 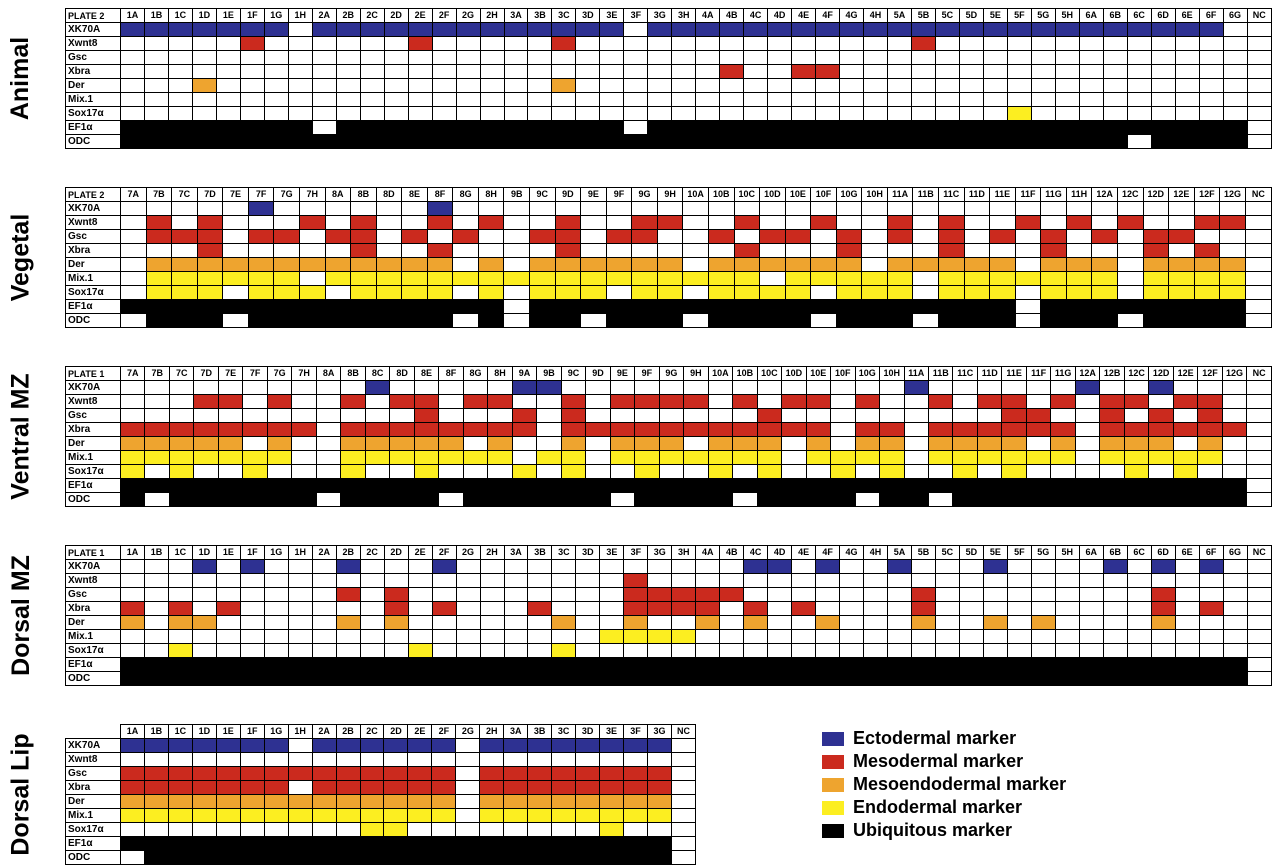 I want to click on gene-label-der: Der, so click(x=93, y=622).